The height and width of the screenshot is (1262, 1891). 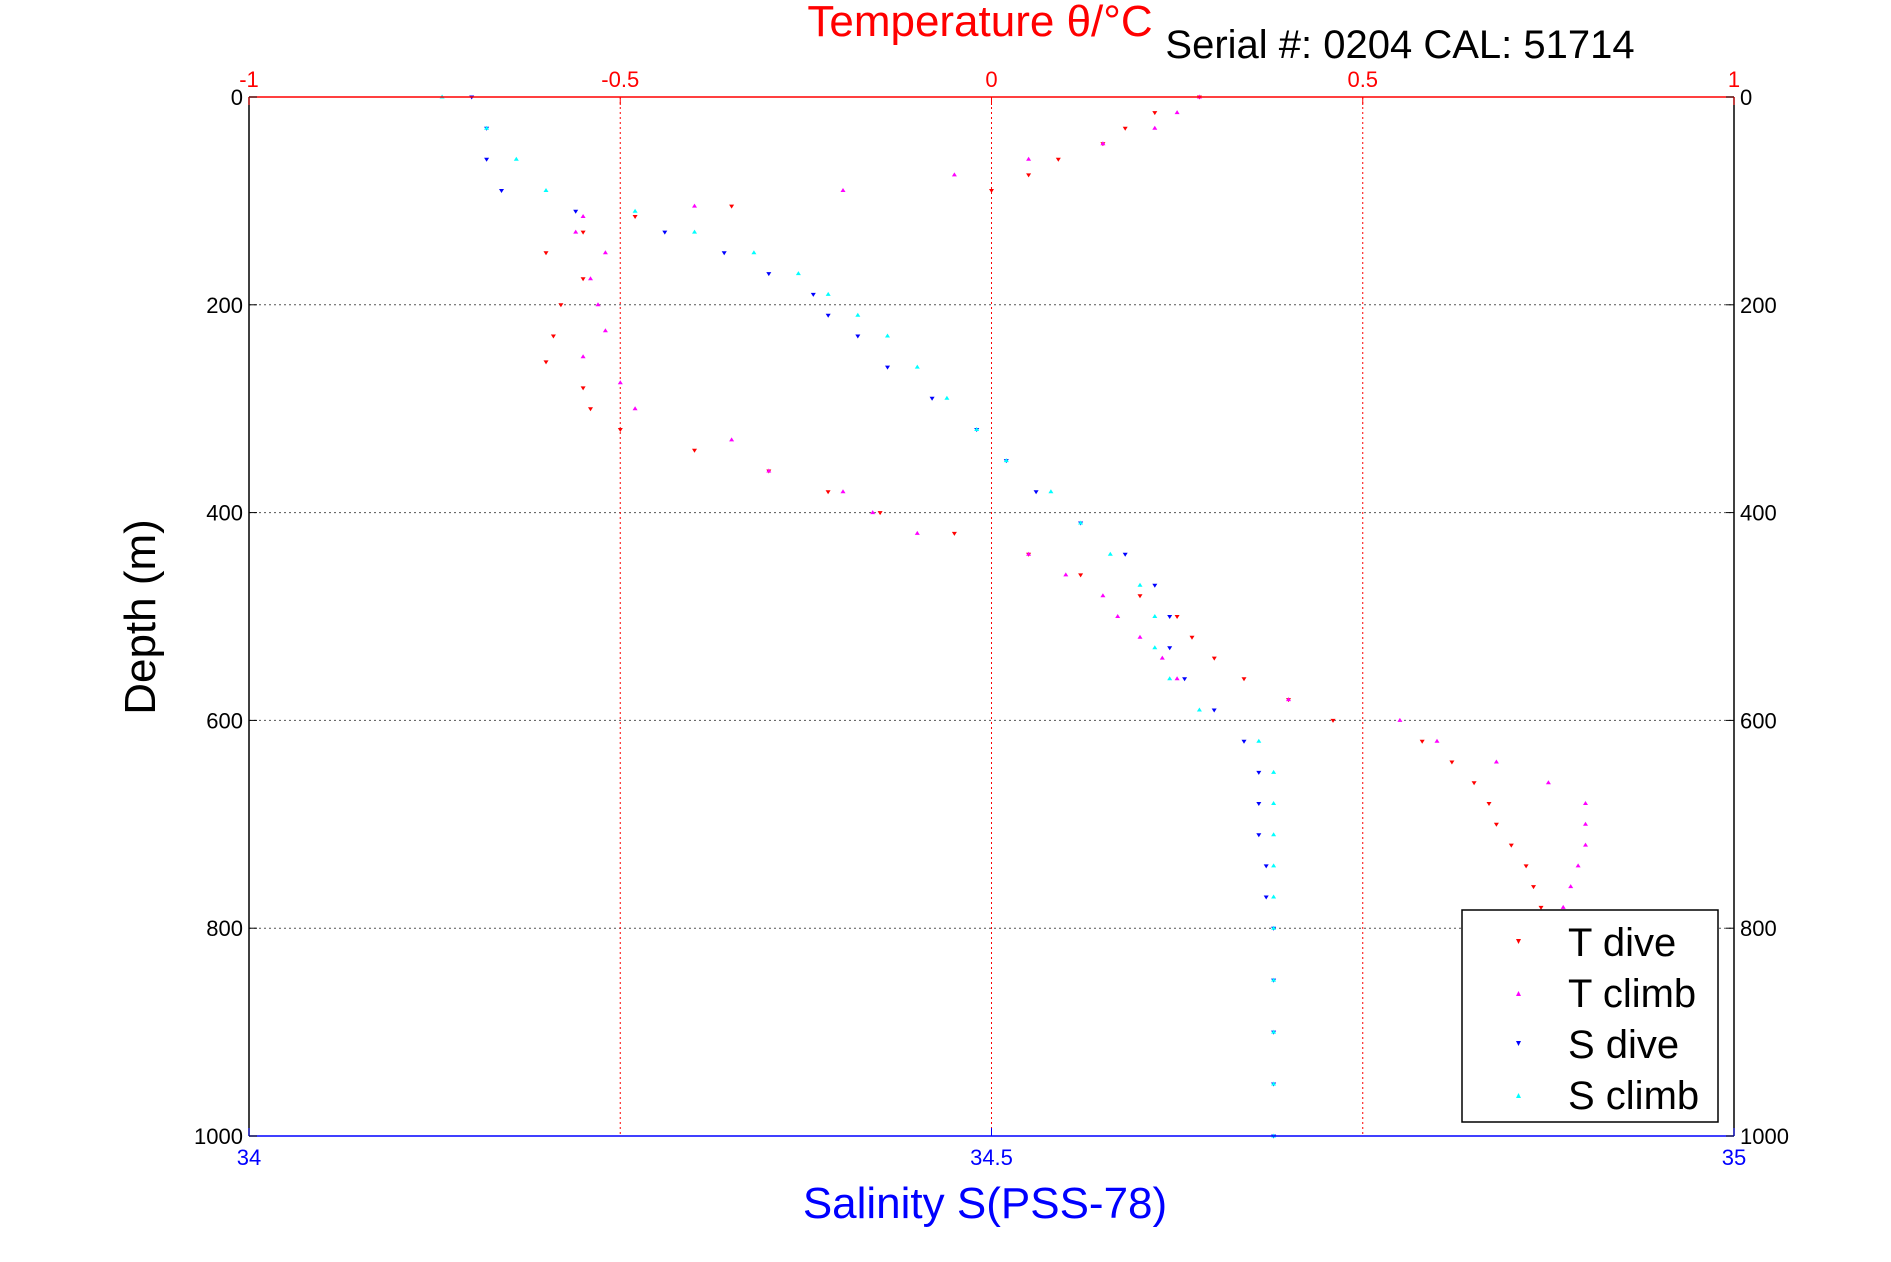 I want to click on y-axis-label: Depth (m), so click(x=140, y=617).